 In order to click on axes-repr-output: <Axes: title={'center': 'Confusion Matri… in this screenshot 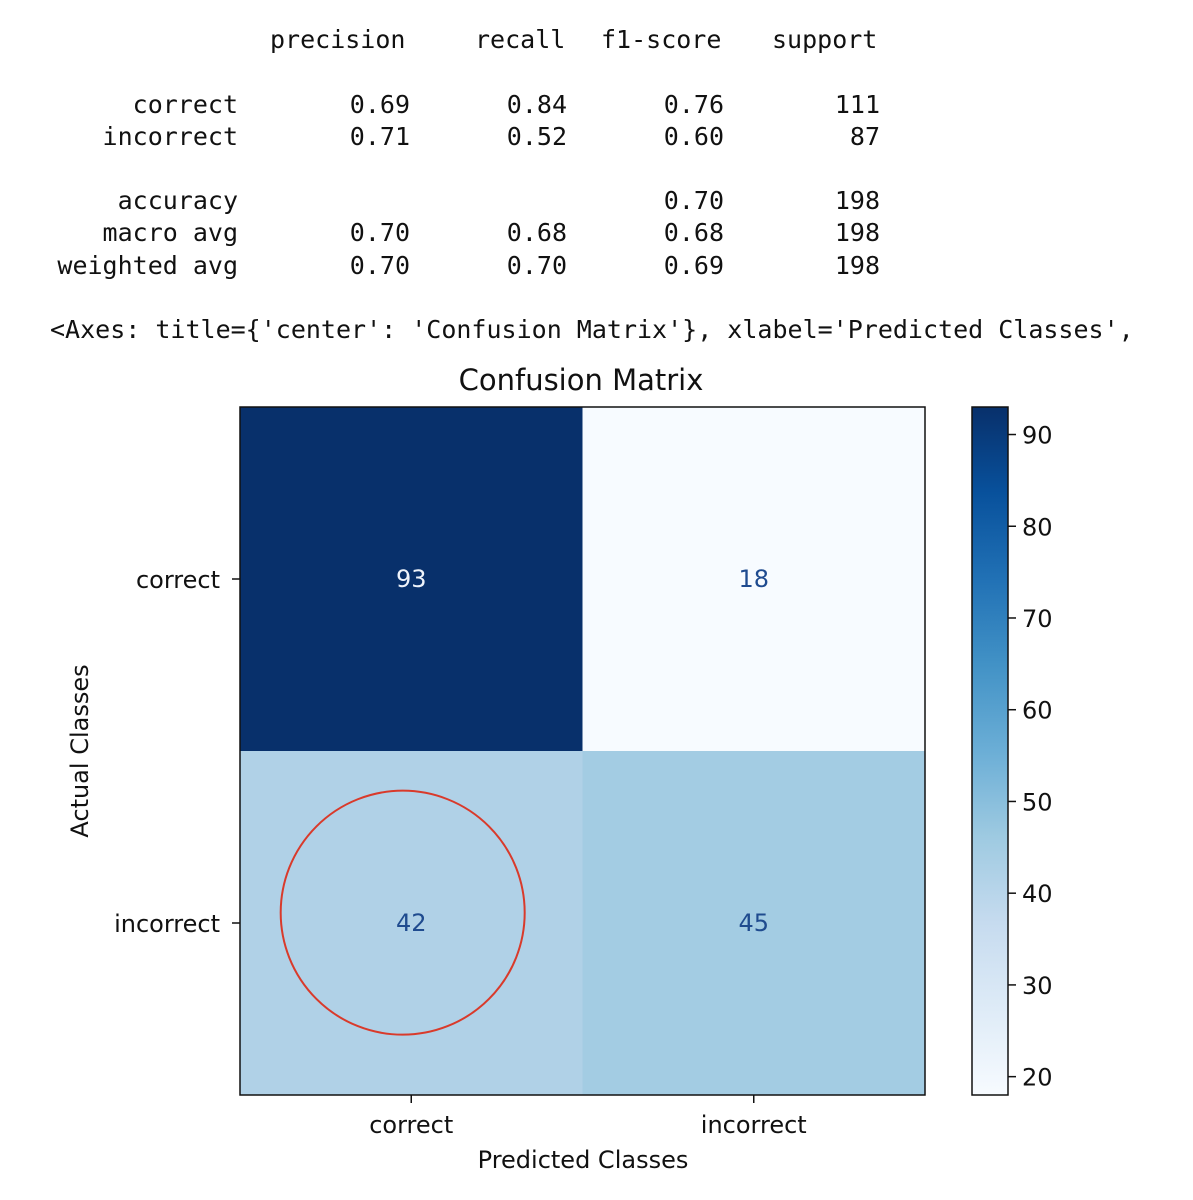, I will do `click(592, 329)`.